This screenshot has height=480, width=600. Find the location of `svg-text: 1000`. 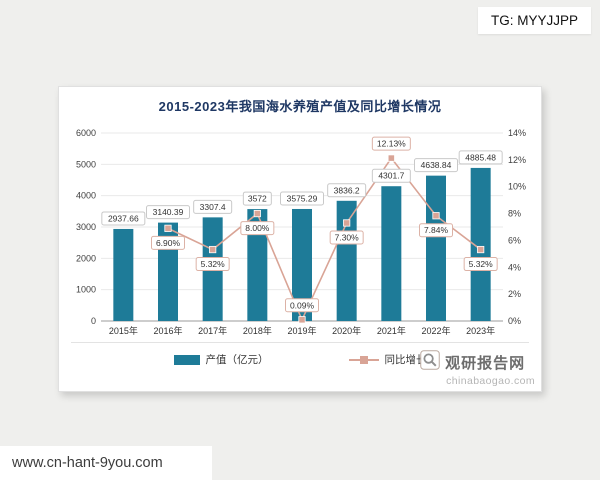

svg-text: 1000 is located at coordinates (86, 290).